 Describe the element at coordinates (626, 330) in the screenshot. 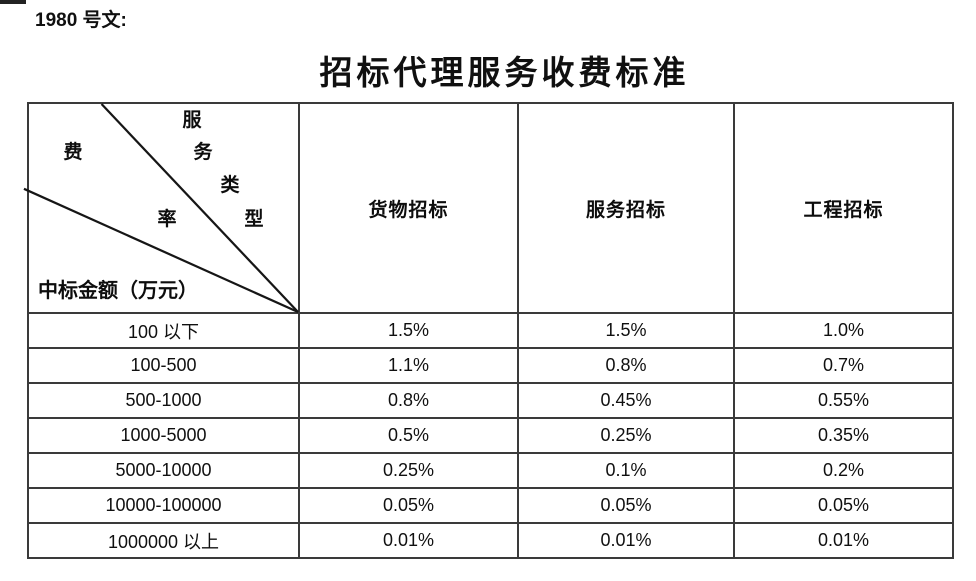

I see `rate-cell-service: 1.5%` at that location.